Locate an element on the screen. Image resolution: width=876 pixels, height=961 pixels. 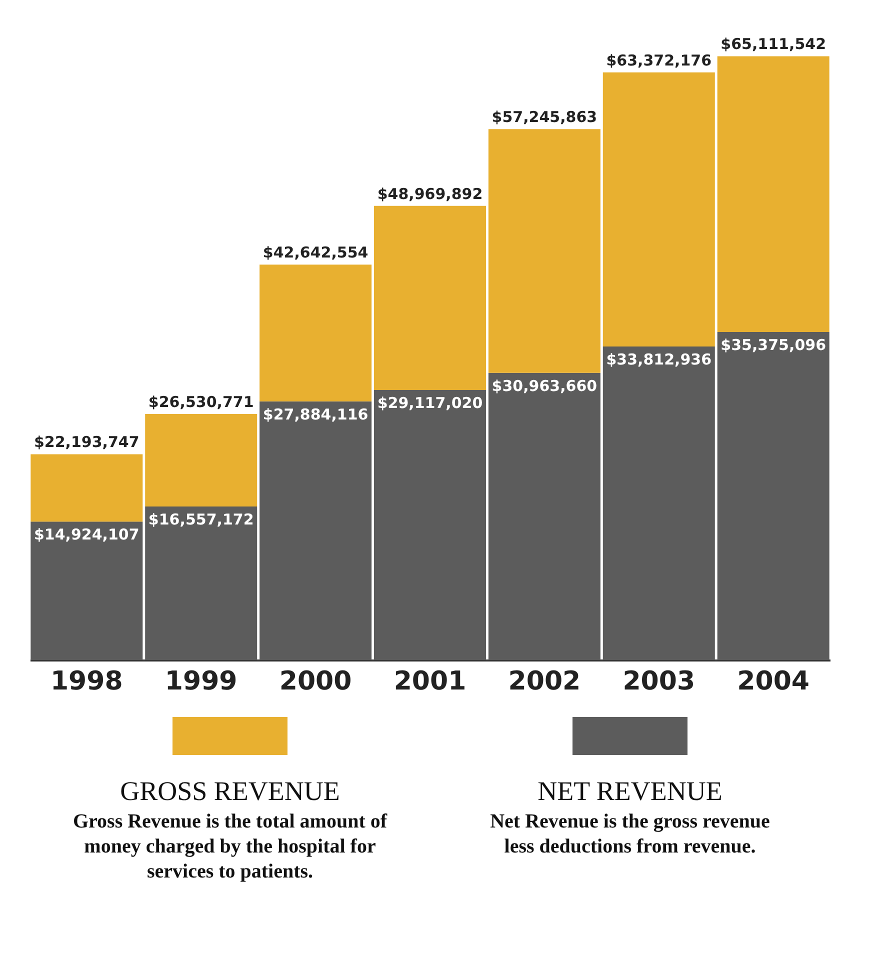
legend-label: NET REVENUE is located at coordinates (630, 791).